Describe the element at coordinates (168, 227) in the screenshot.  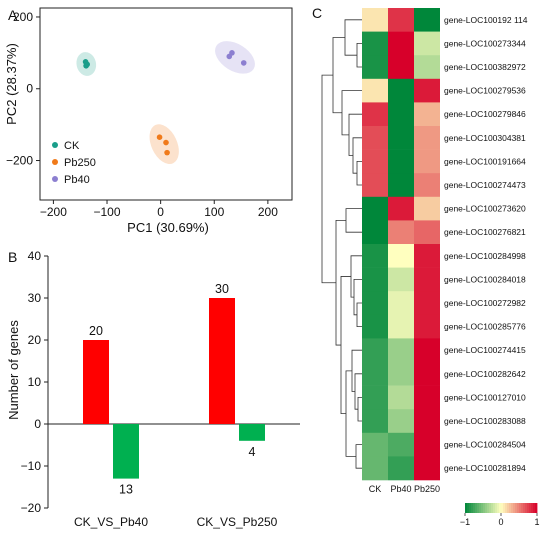
I see `pca-xlabel: PC1 (30.69%)` at that location.